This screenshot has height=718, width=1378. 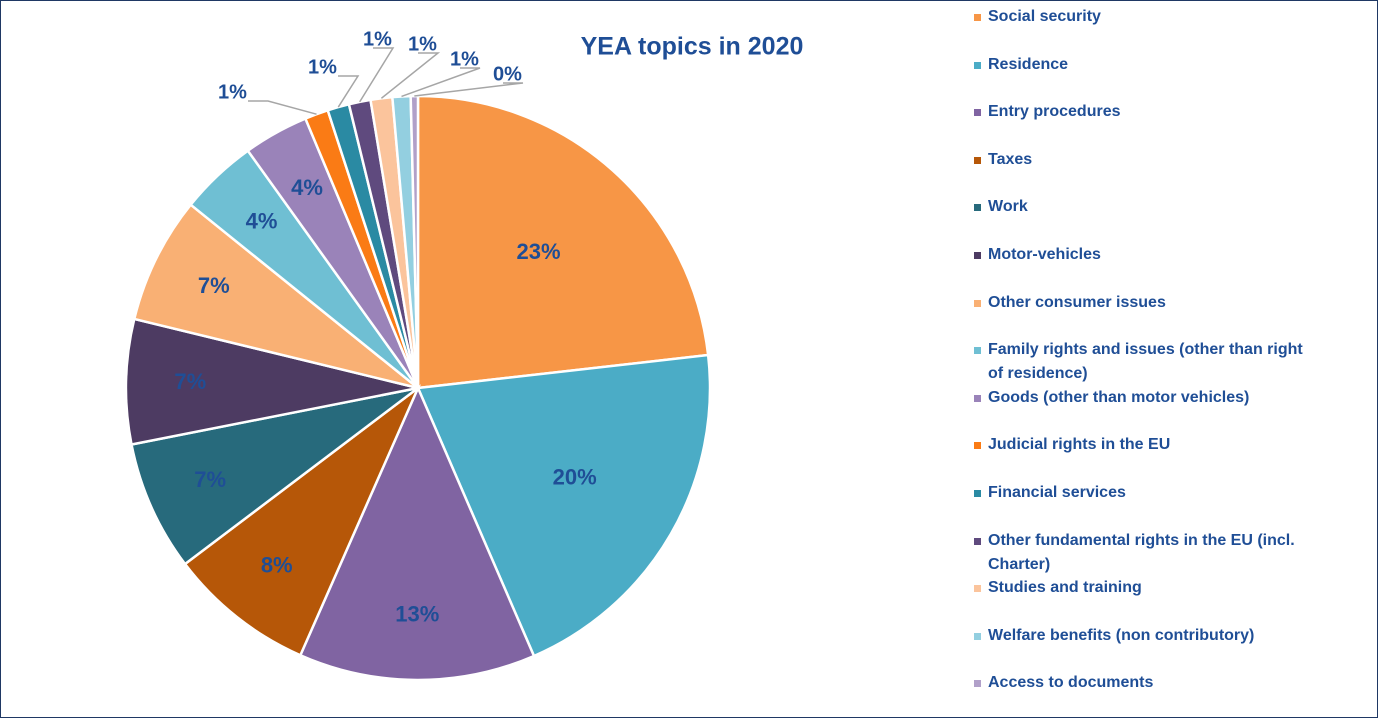 What do you see at coordinates (1008, 207) in the screenshot?
I see `legend-label: Work` at bounding box center [1008, 207].